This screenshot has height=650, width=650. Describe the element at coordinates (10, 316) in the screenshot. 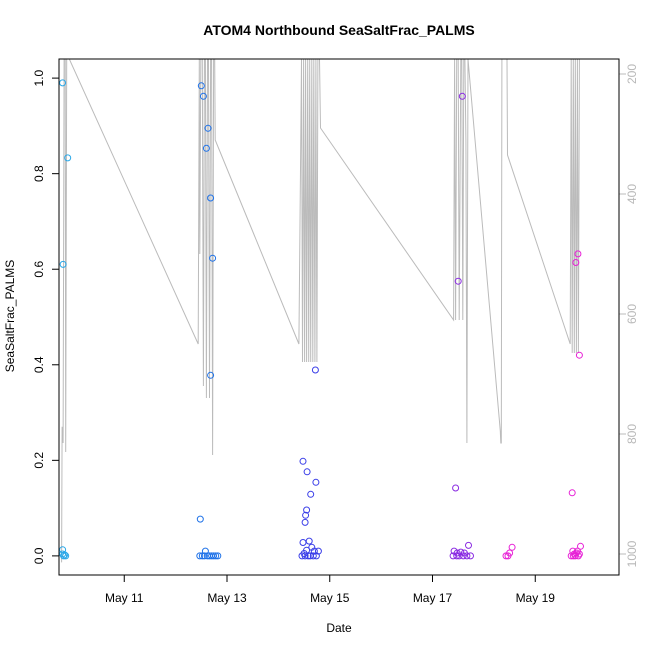

I see `y-axis-label: SeaSaltFrac_PALMS` at that location.